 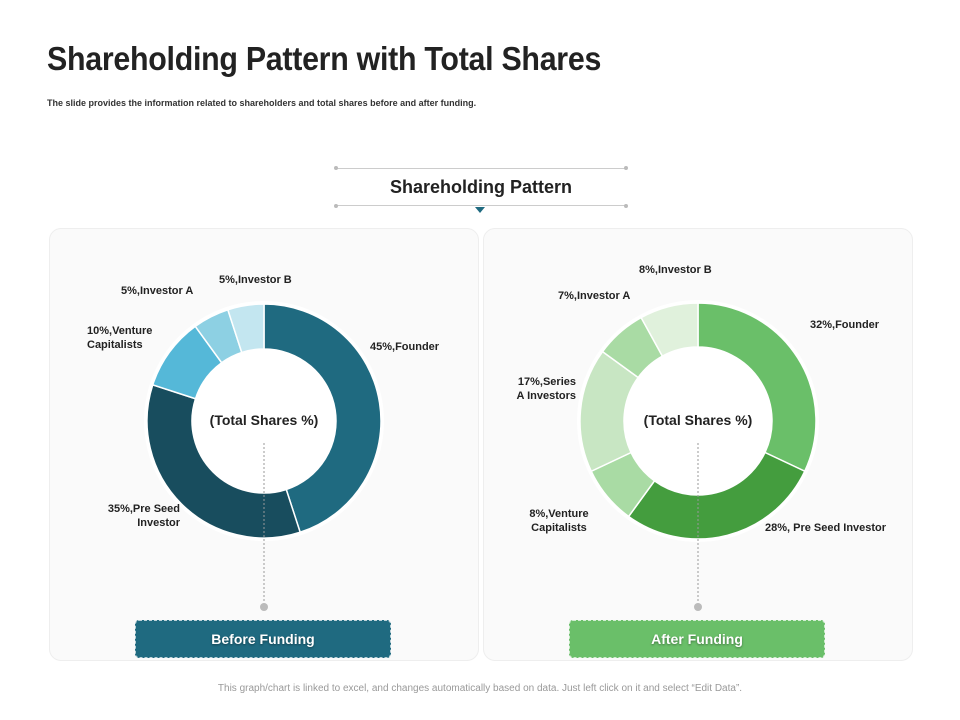 I want to click on data-label: 8%,Venture Capitalists, so click(x=559, y=521).